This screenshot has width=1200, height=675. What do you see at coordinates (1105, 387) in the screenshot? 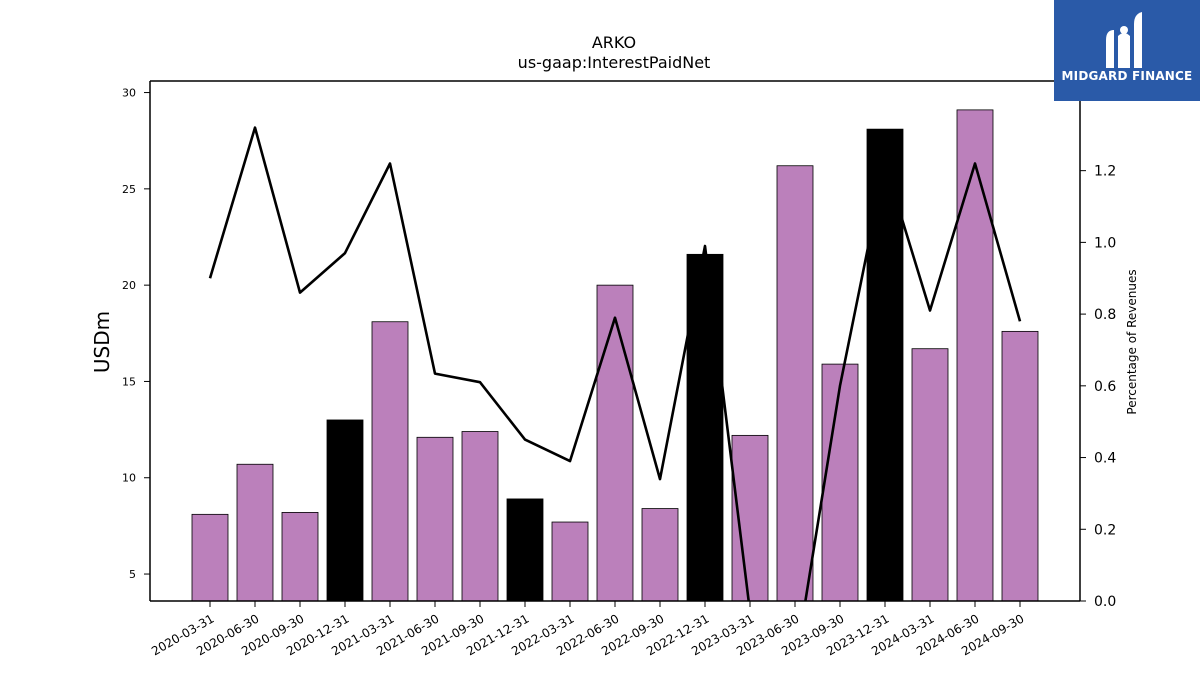
I see `y2-tick-label: 0.6` at bounding box center [1105, 387].